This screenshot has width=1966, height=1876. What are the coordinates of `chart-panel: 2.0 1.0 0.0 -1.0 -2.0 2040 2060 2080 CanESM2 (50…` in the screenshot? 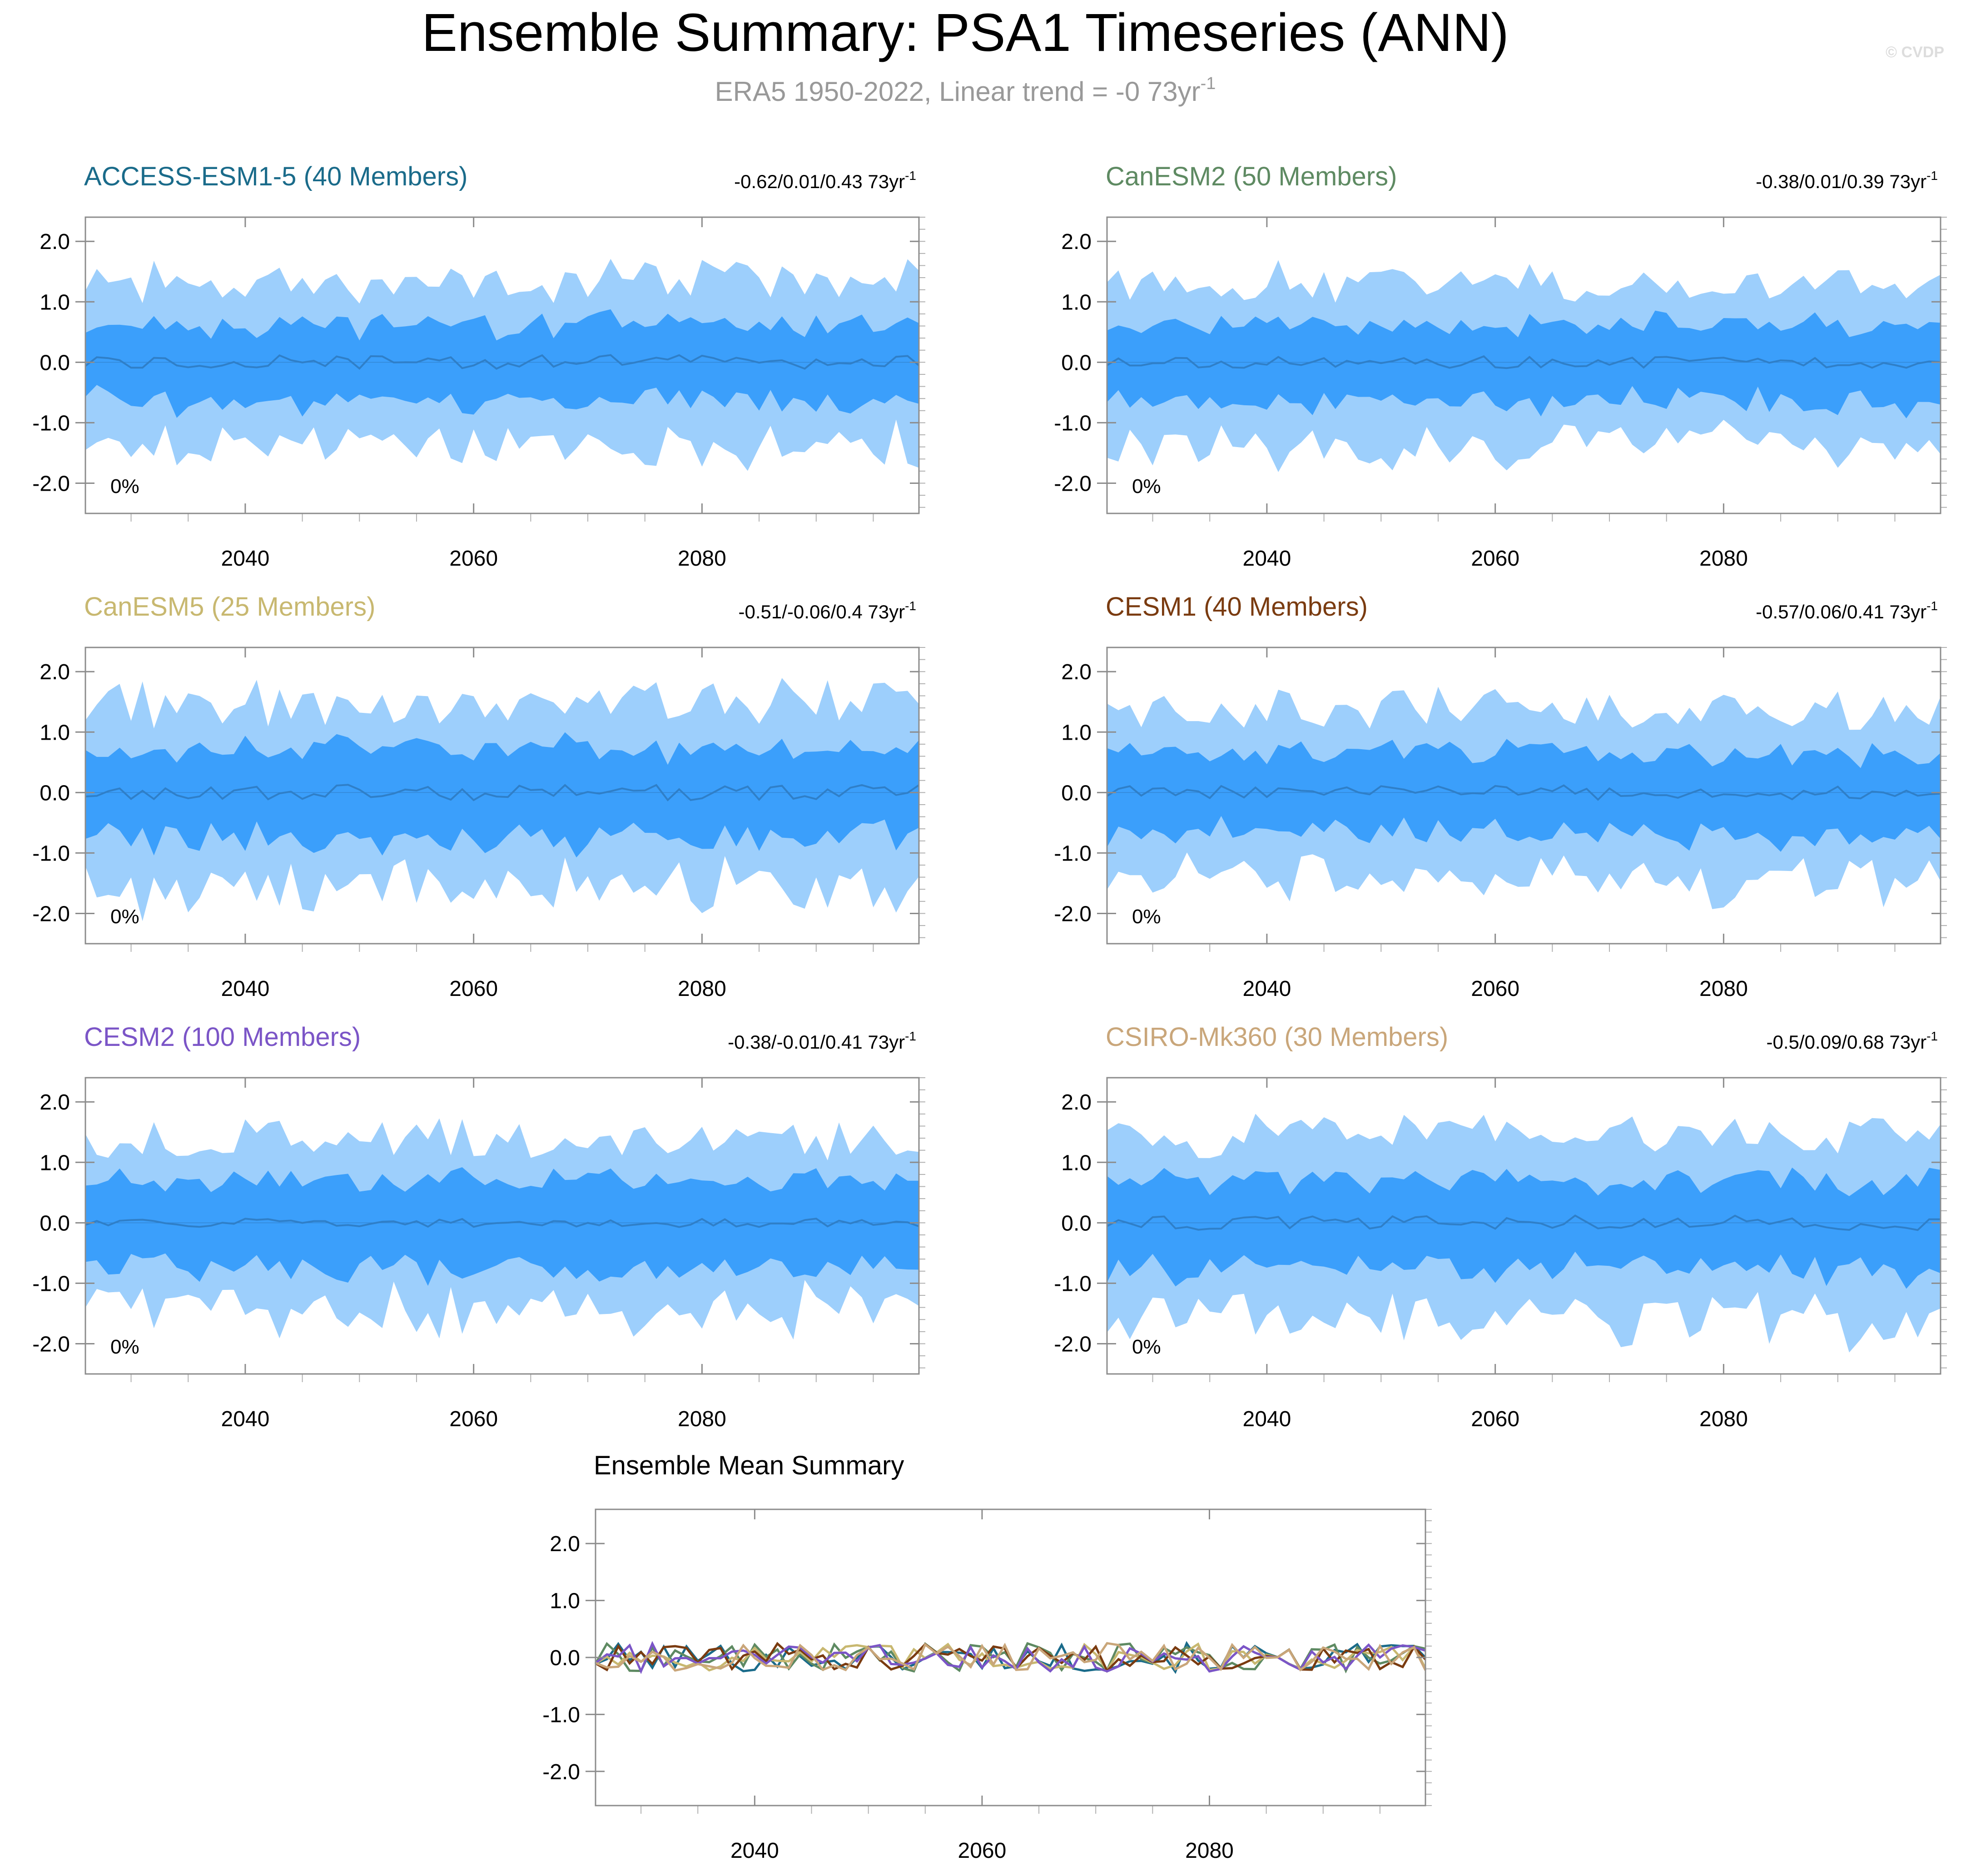 It's located at (1500, 367).